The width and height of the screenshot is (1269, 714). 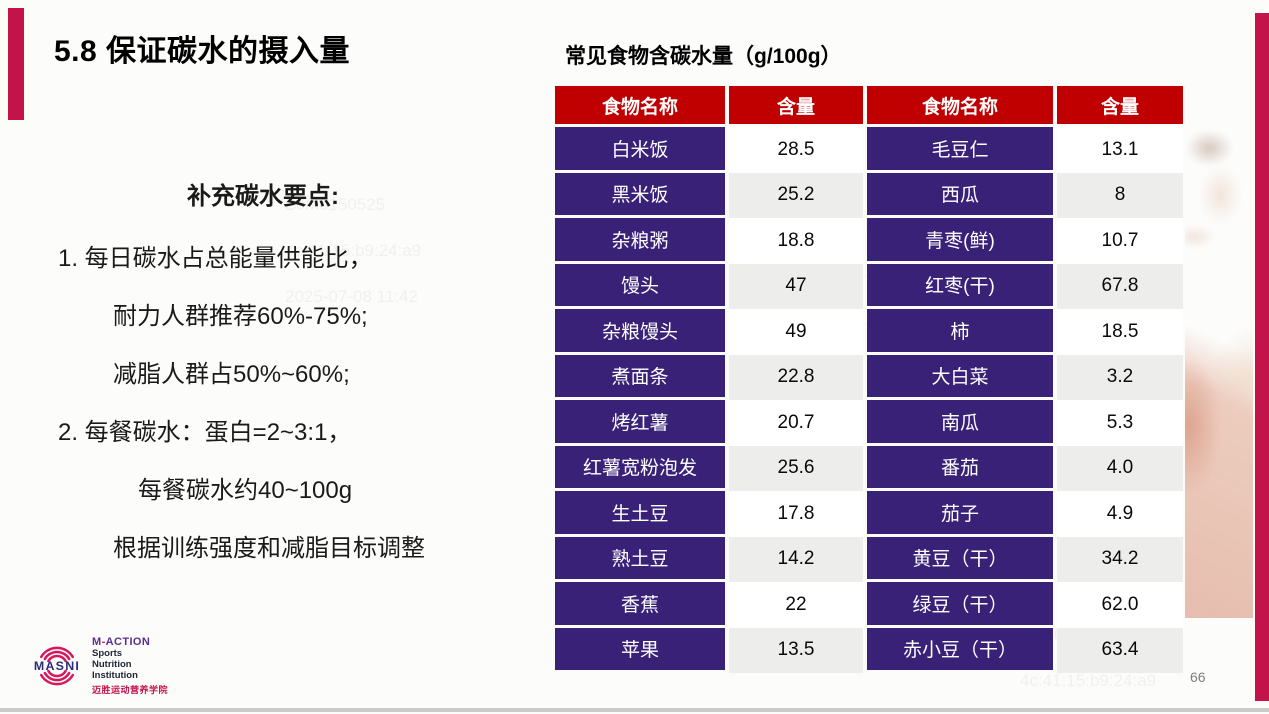 I want to click on key-points-heading: 补充碳水要点:, so click(x=263, y=196).